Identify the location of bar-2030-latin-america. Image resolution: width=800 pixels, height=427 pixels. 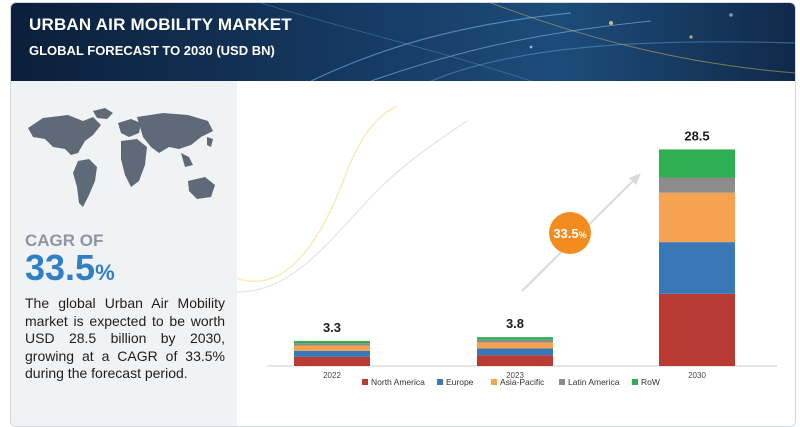
(697, 185).